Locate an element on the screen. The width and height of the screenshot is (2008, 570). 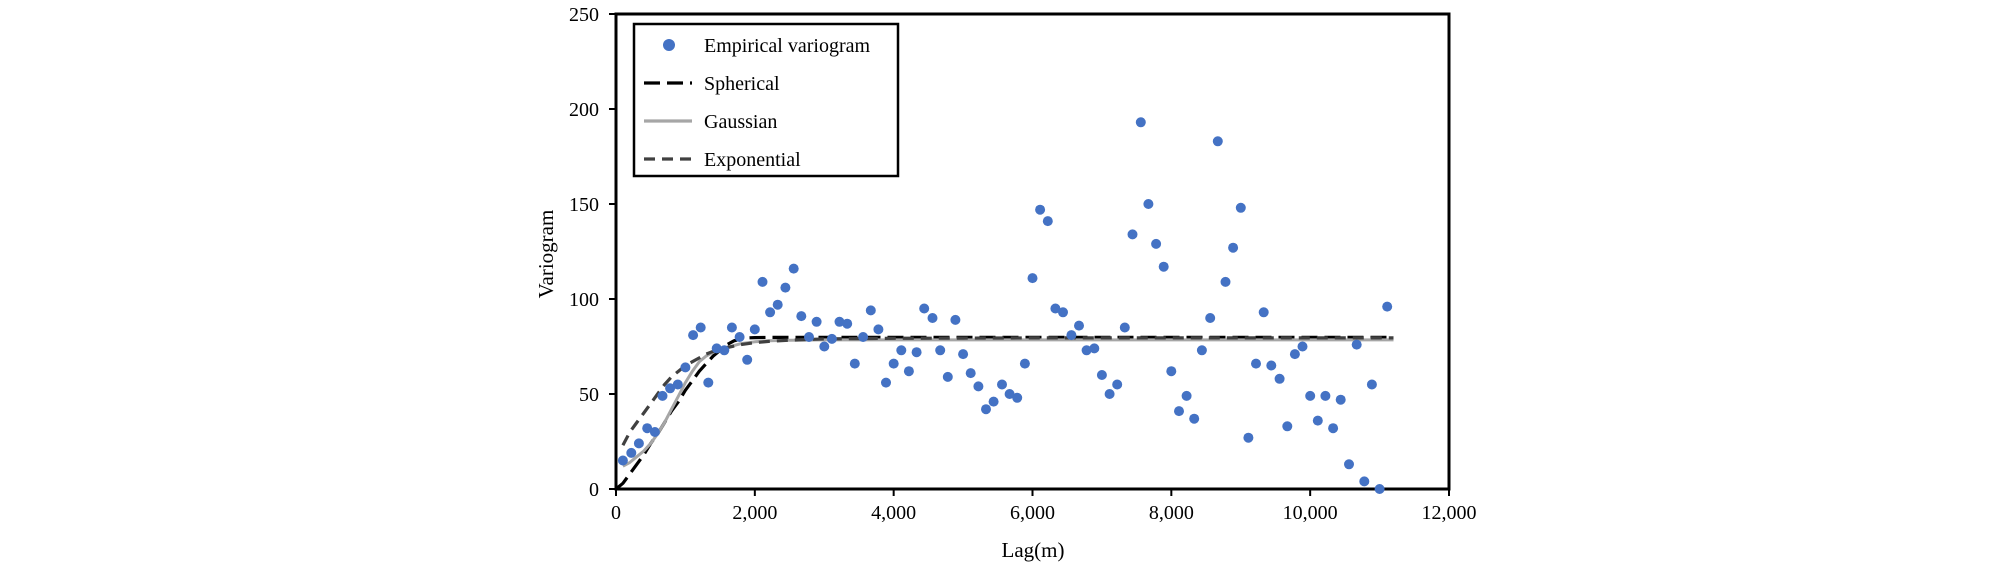
y-tick-label: 50 is located at coordinates (589, 395).